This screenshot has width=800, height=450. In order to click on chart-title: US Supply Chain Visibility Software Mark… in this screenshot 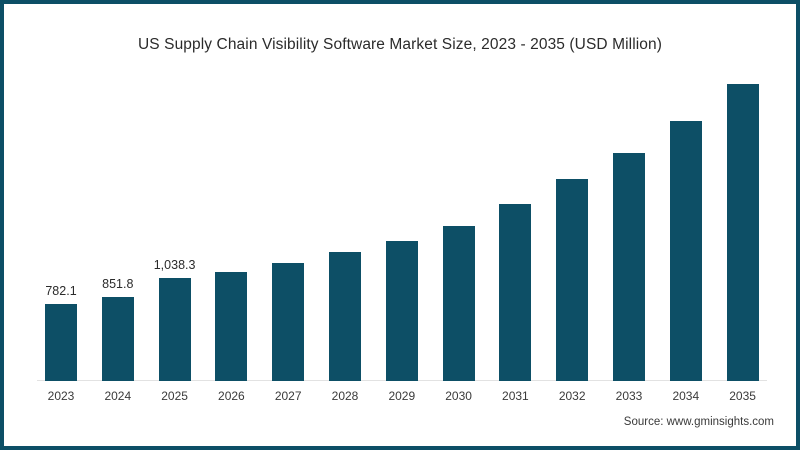, I will do `click(400, 44)`.